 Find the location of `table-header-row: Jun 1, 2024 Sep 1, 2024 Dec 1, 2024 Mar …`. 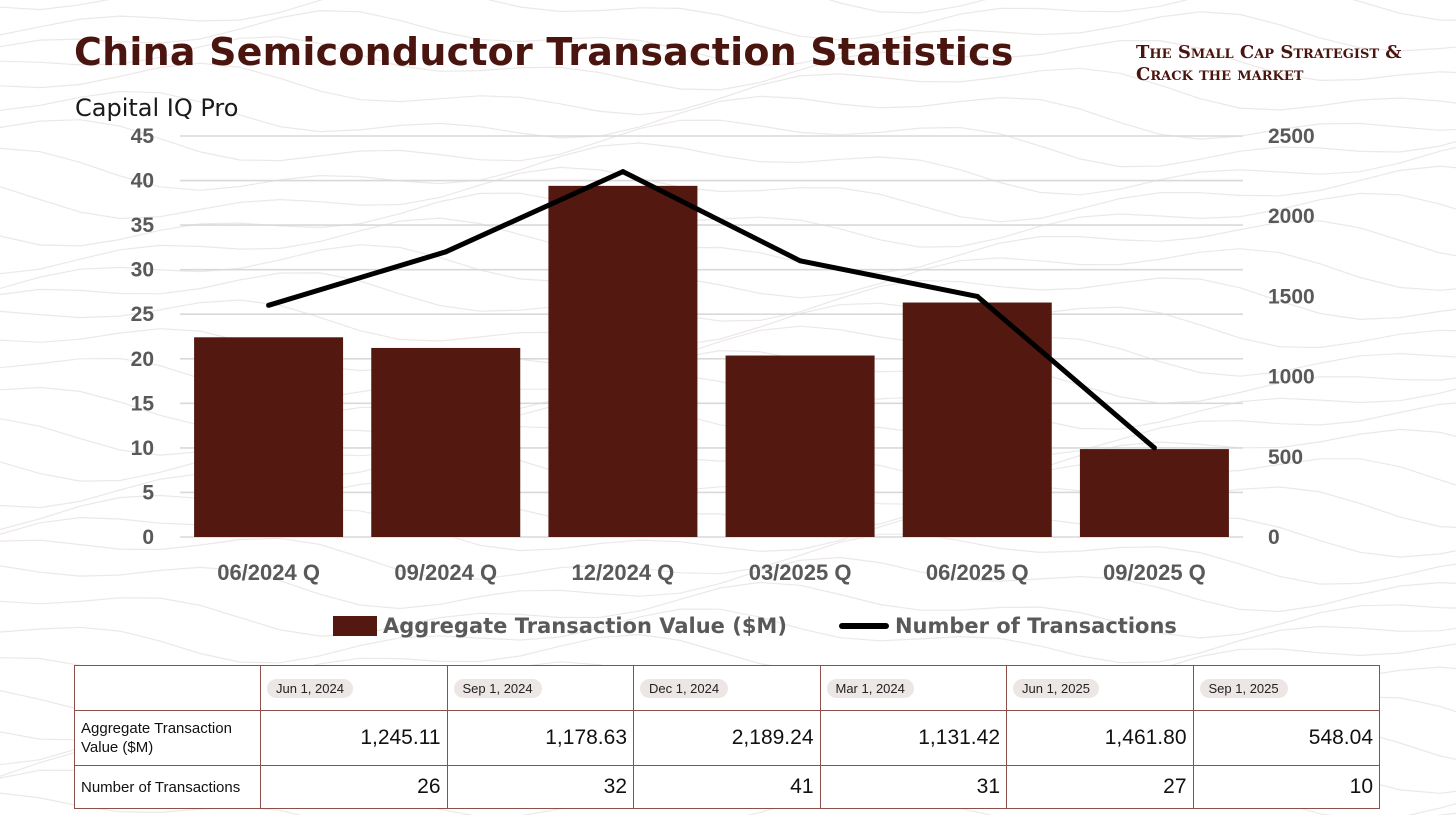

table-header-row: Jun 1, 2024 Sep 1, 2024 Dec 1, 2024 Mar … is located at coordinates (727, 688).